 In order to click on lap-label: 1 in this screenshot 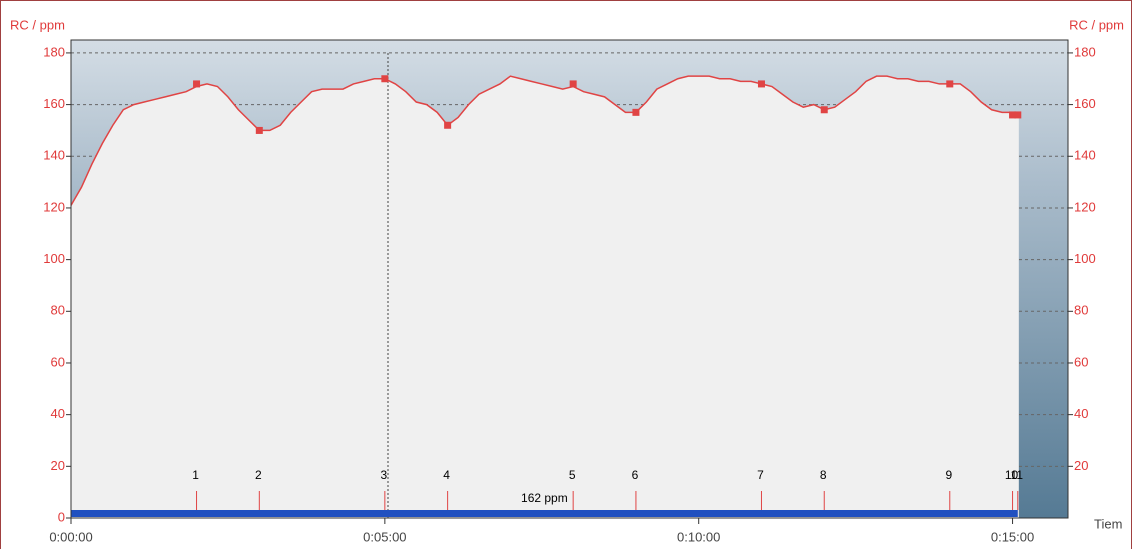, I will do `click(195, 475)`.